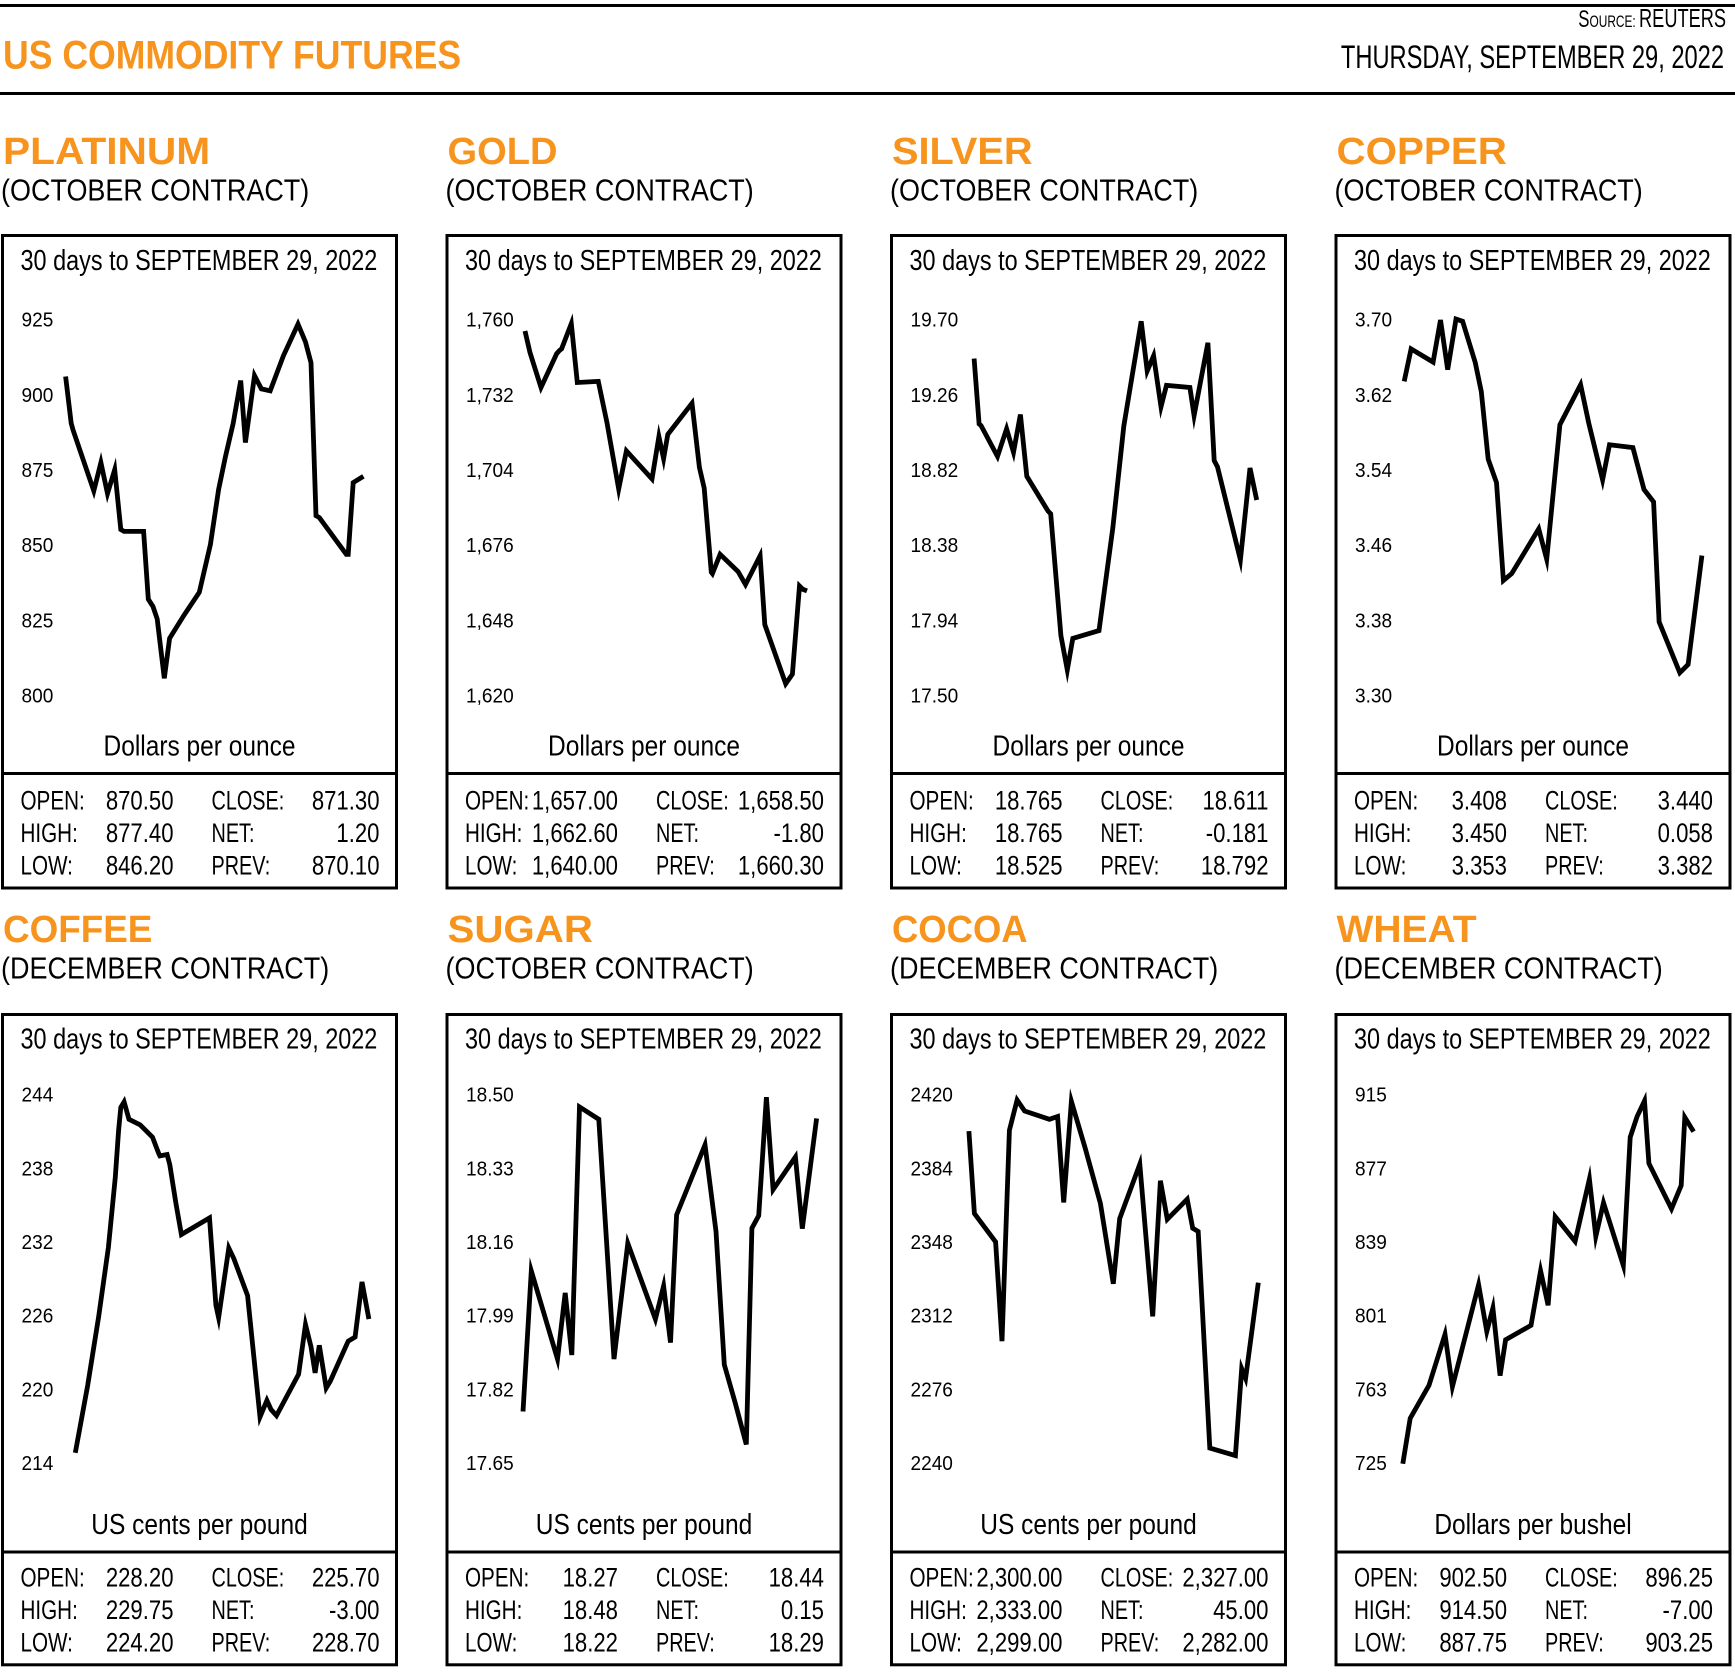  I want to click on svg-text: 18.525, so click(1029, 867).